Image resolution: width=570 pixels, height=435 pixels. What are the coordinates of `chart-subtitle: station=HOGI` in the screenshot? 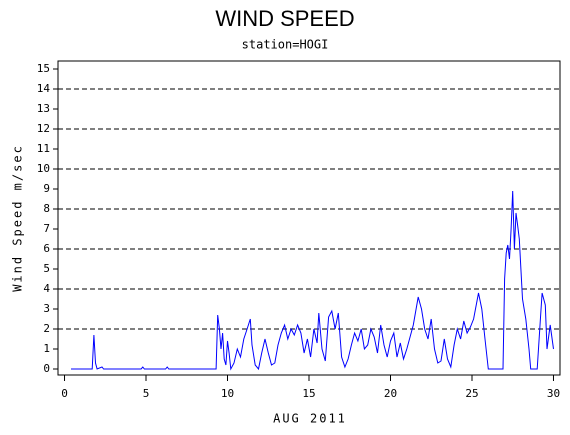 It's located at (285, 45).